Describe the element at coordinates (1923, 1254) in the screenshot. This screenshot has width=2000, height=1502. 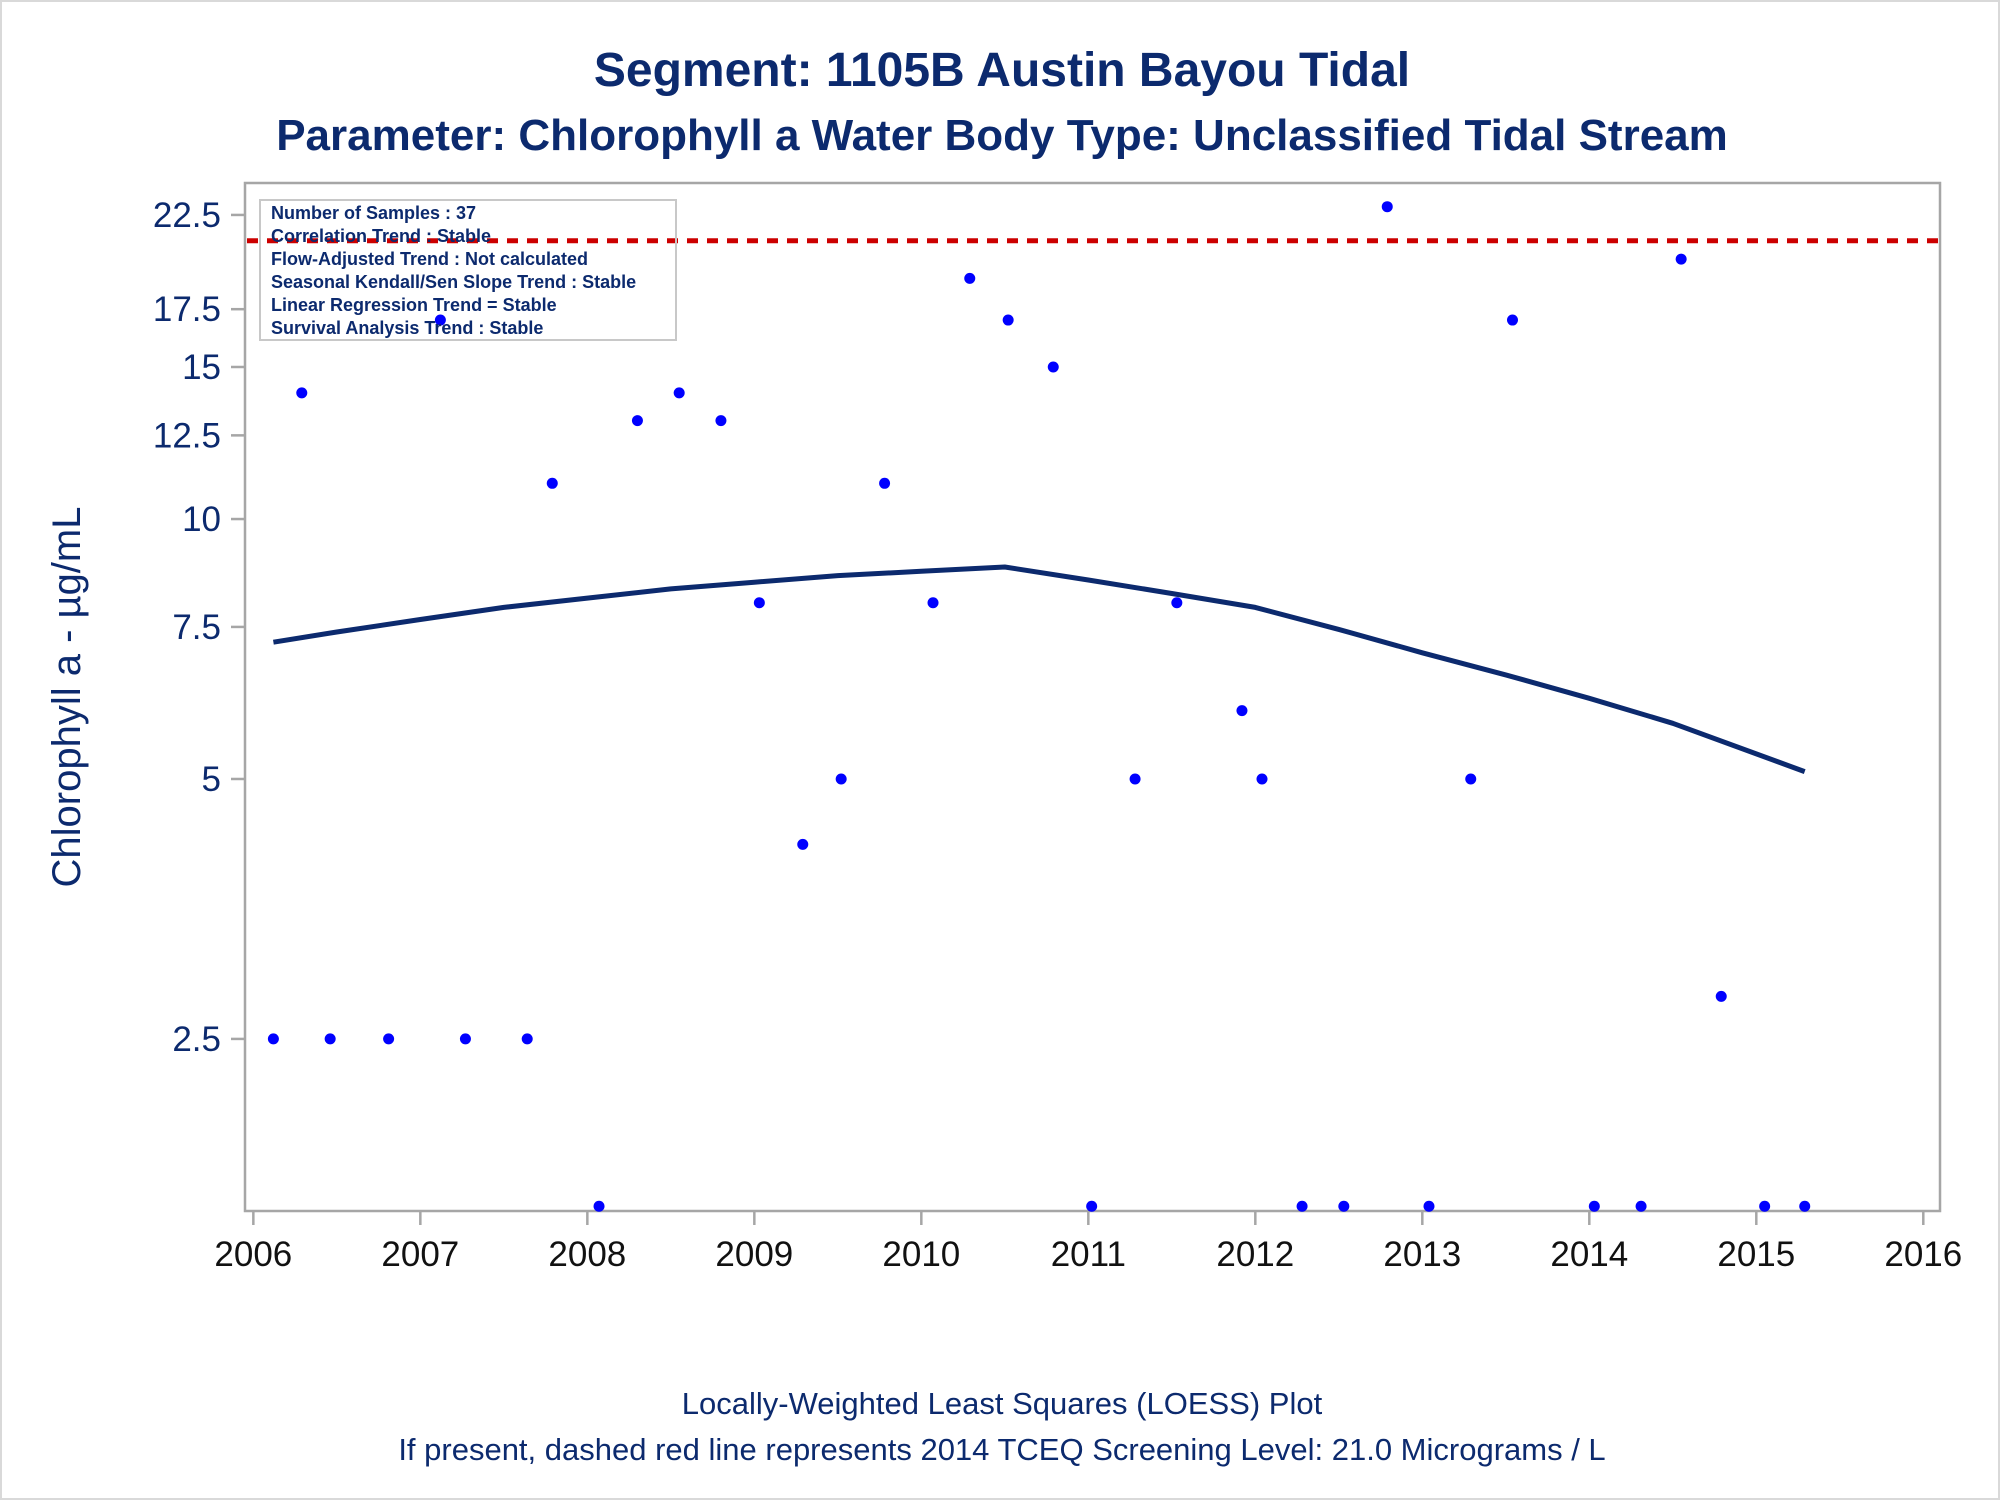
I see `x-tick-label: 2016` at that location.